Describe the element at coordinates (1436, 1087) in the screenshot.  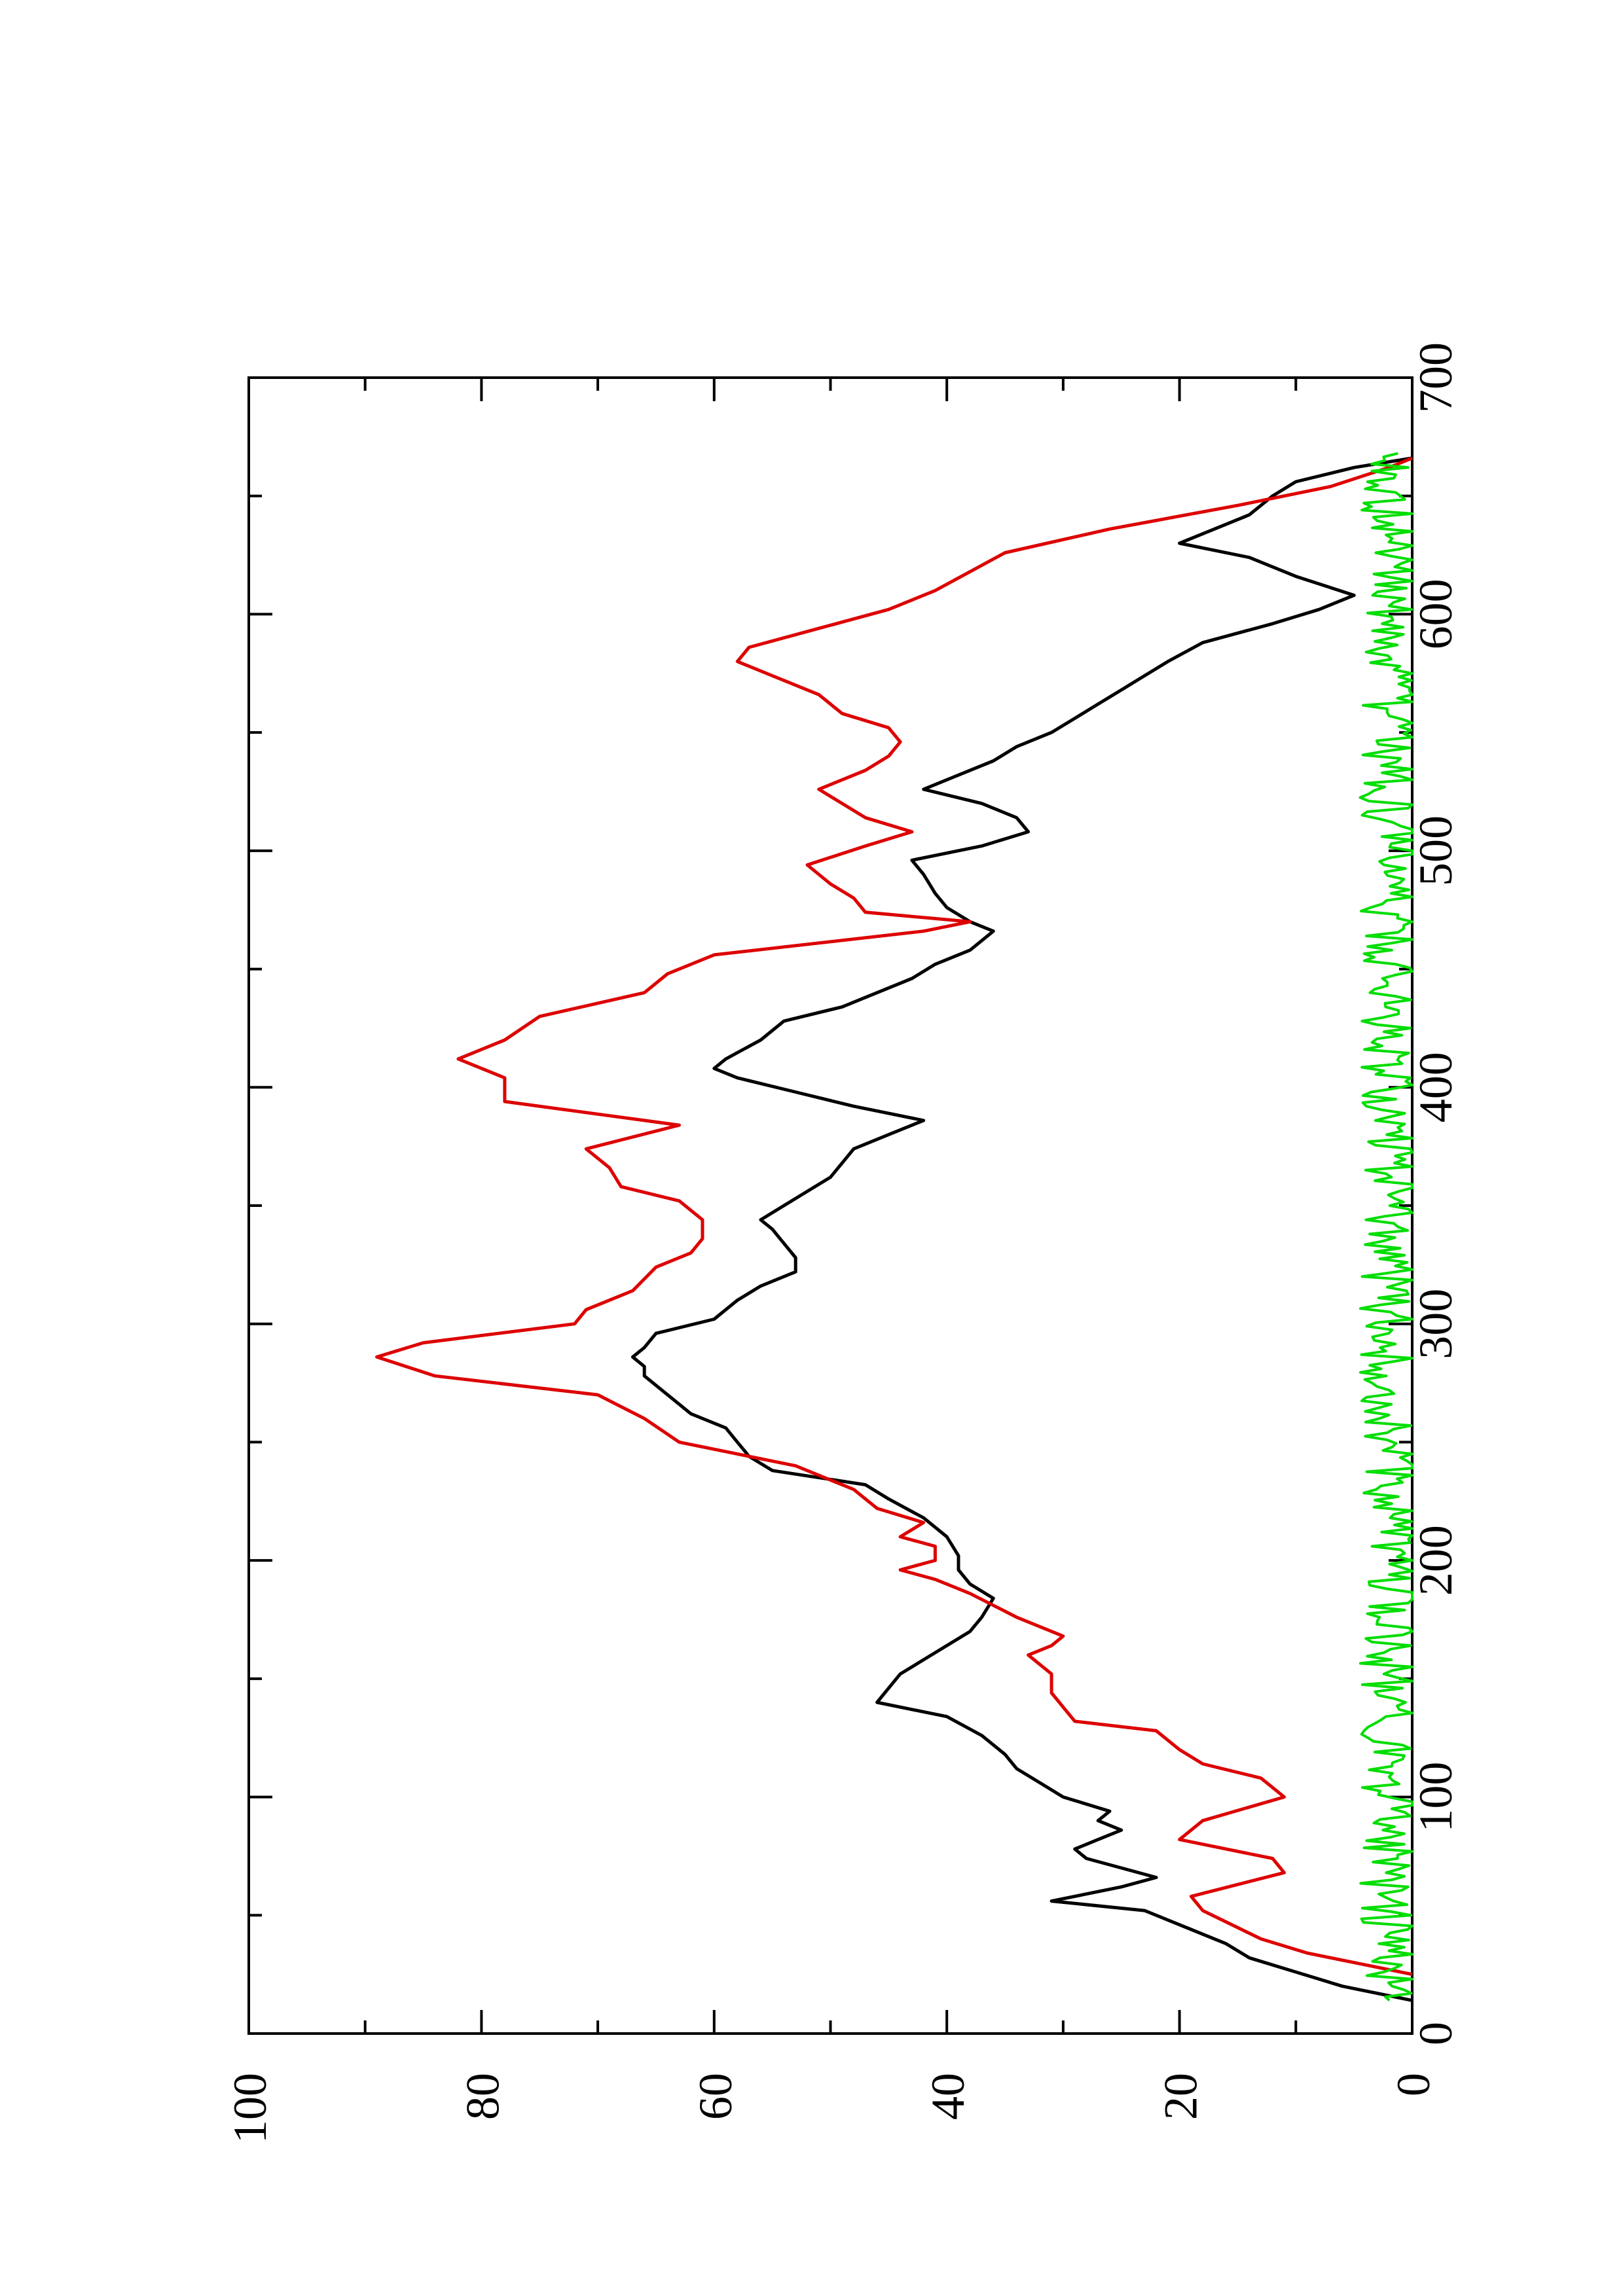
I see `x-tick-label: 400` at that location.